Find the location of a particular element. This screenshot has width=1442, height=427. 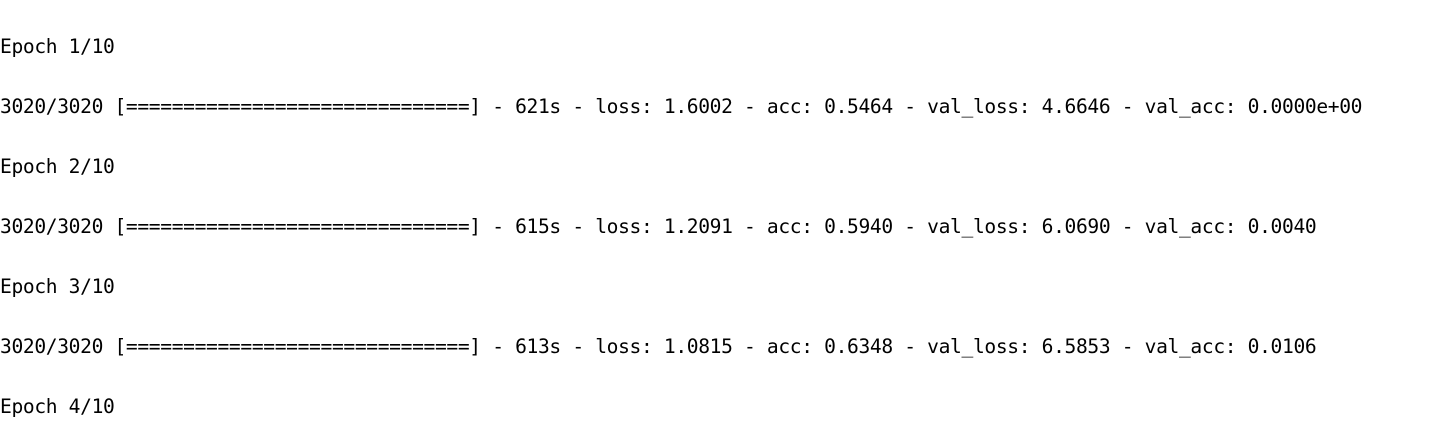

epoch-header-line: Epoch 1/10 is located at coordinates (57, 46).